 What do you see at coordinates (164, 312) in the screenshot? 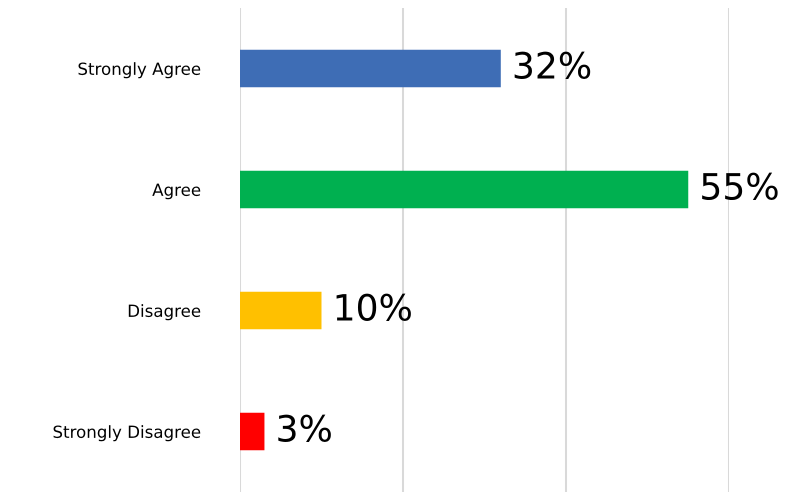
I see `y-tick-label: Disagree` at bounding box center [164, 312].